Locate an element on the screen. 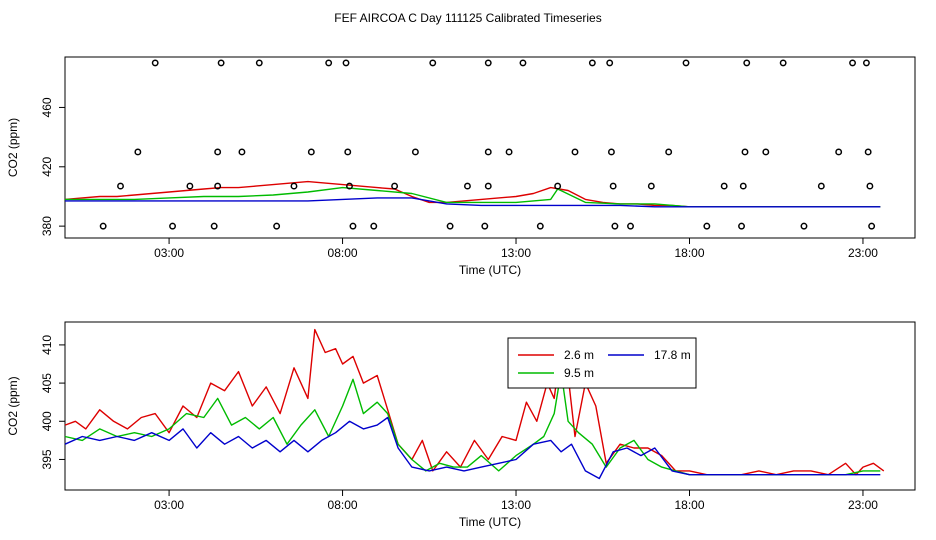 The image size is (936, 540). y-tick-label: 410 is located at coordinates (47, 345).